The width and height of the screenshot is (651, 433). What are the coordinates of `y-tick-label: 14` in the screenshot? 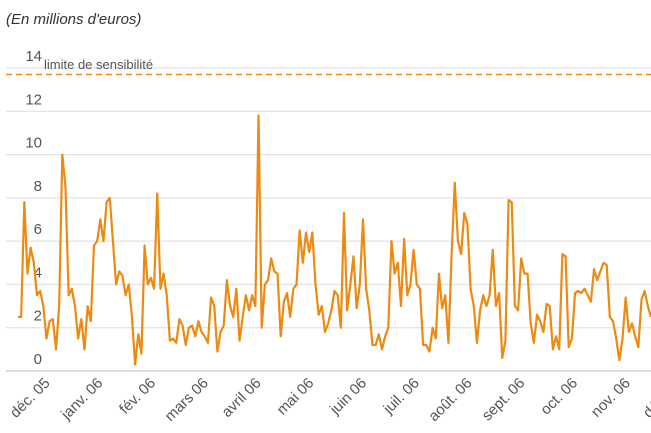 It's located at (33, 56).